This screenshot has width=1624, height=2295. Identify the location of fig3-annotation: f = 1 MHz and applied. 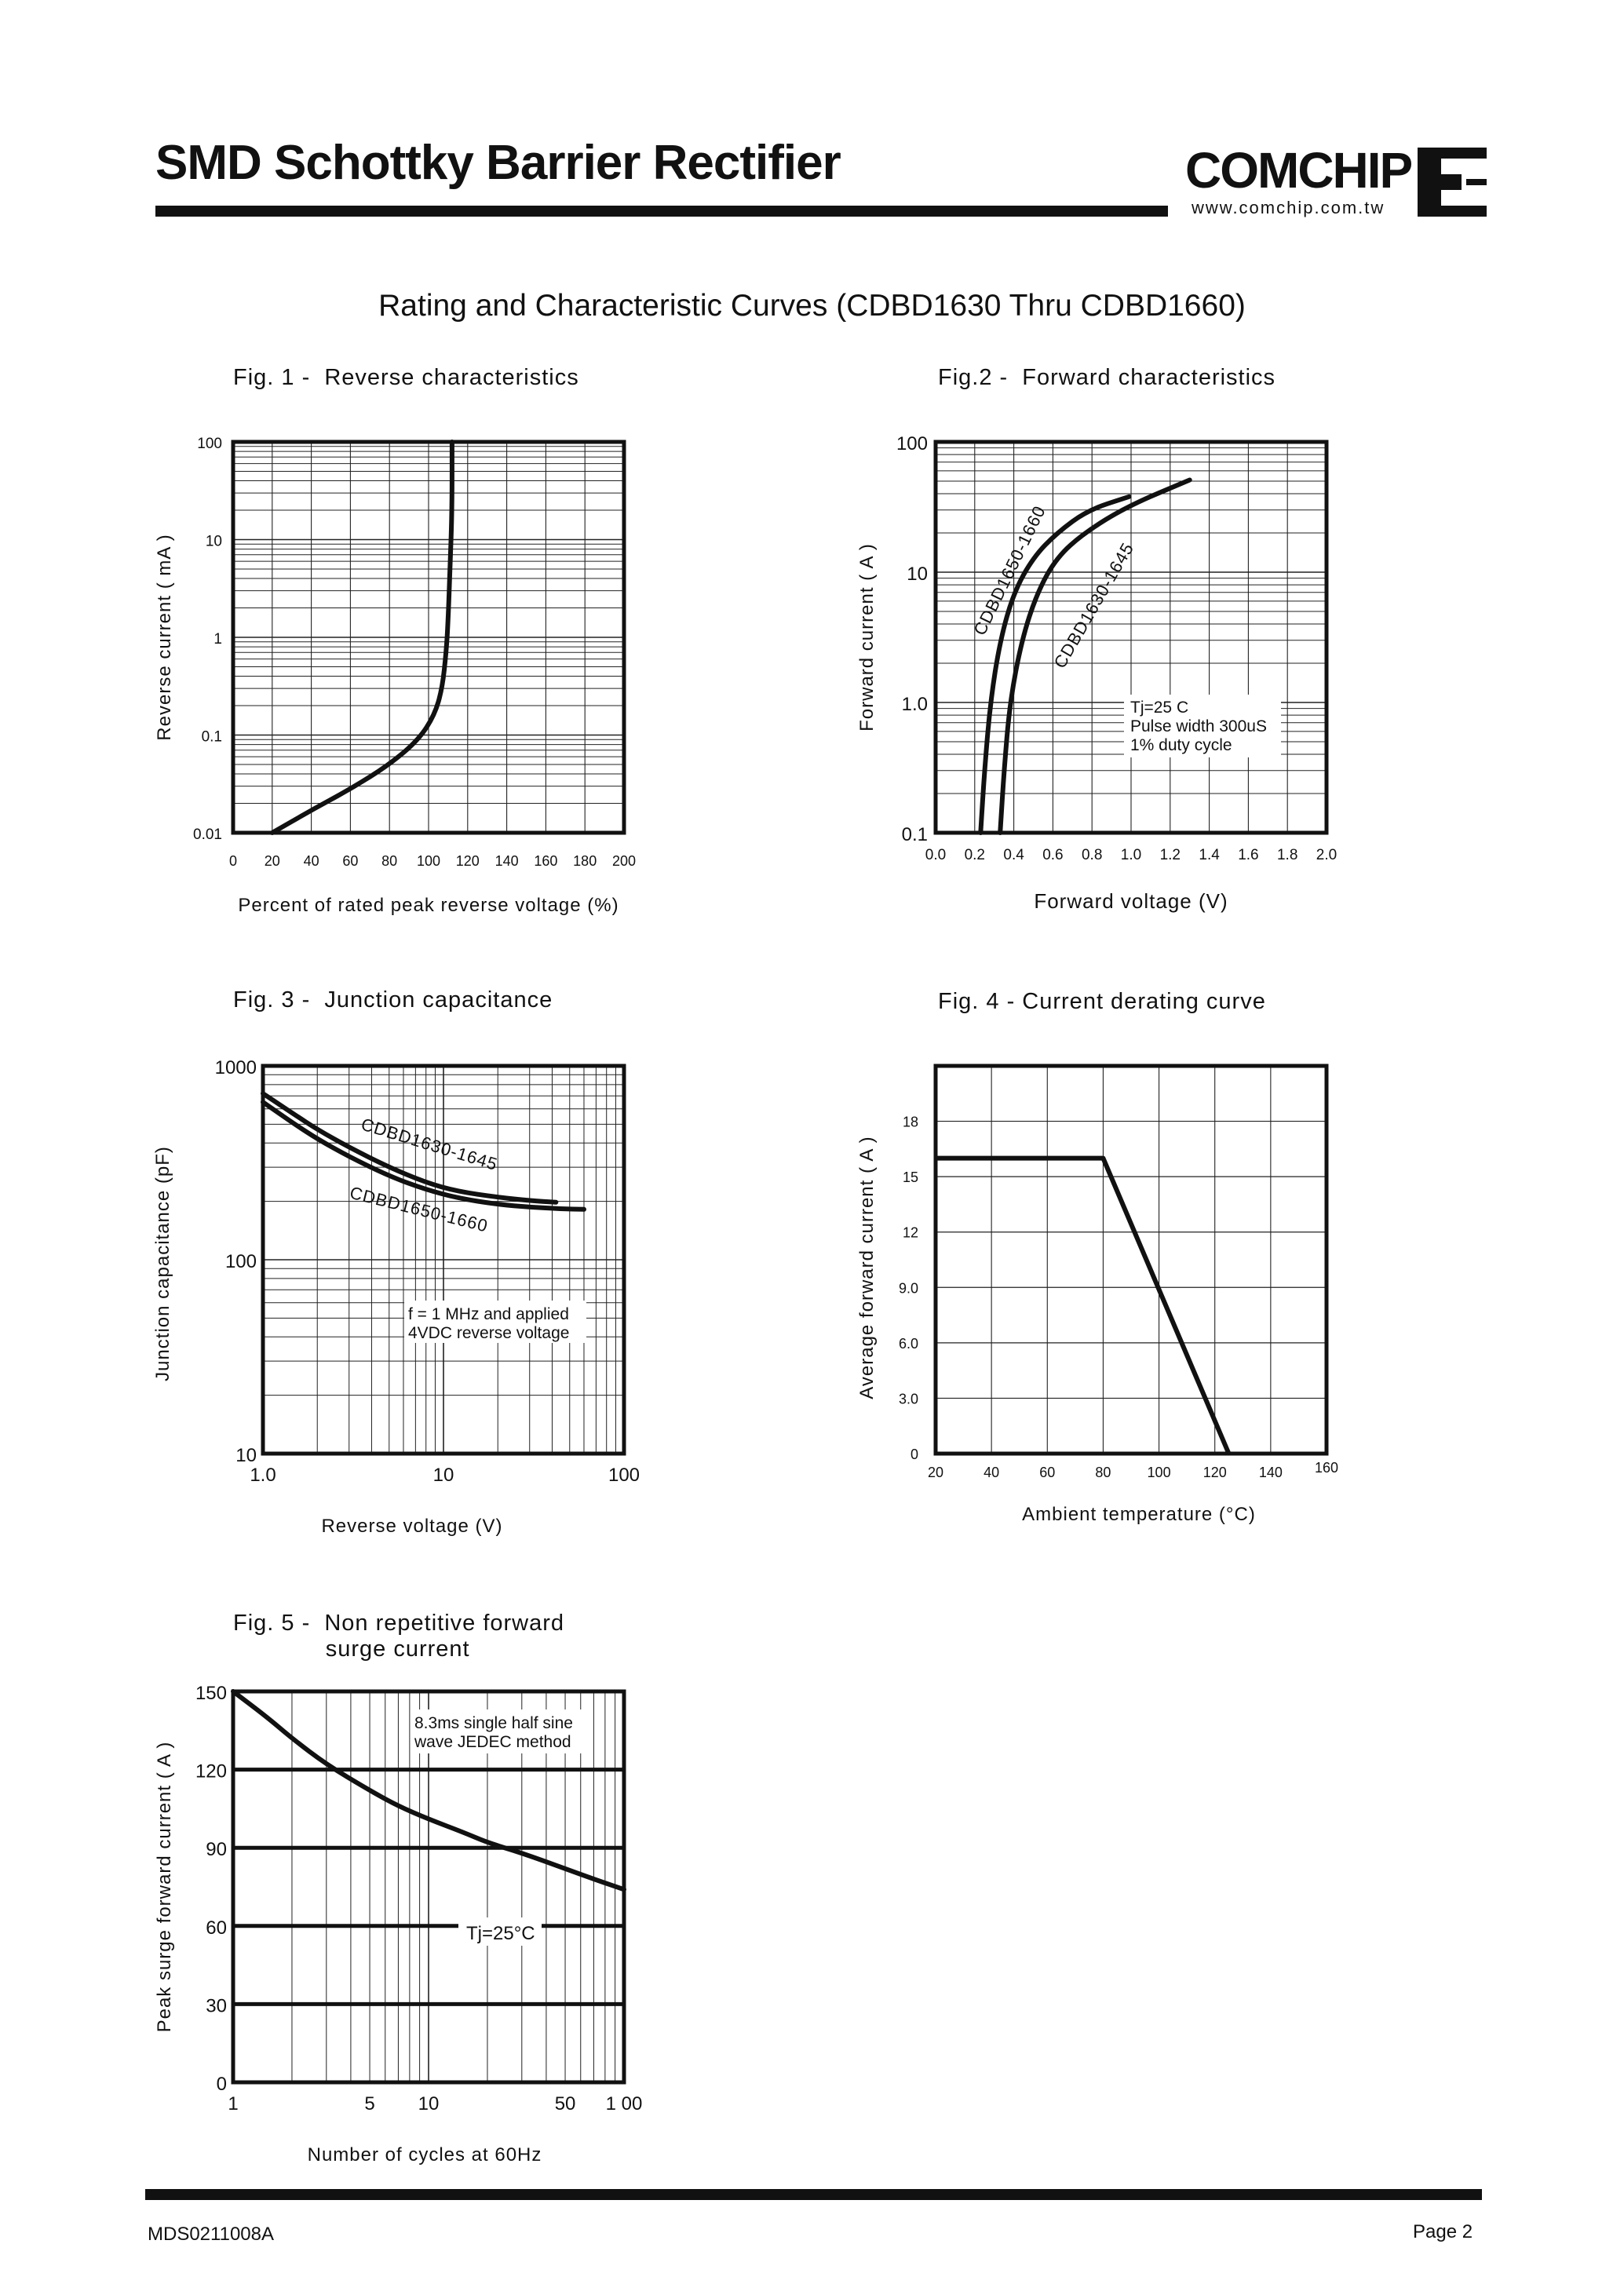
(489, 1314).